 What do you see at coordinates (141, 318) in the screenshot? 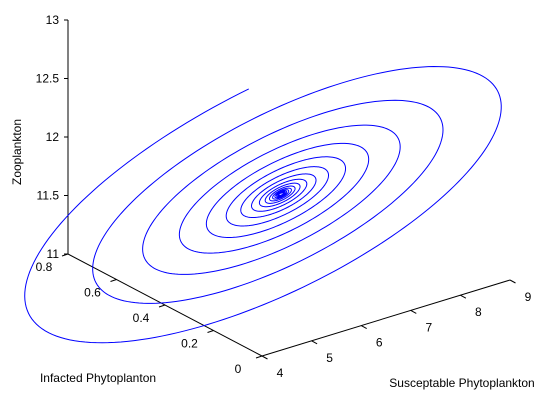
I see `y-tick-label: 0.4` at bounding box center [141, 318].